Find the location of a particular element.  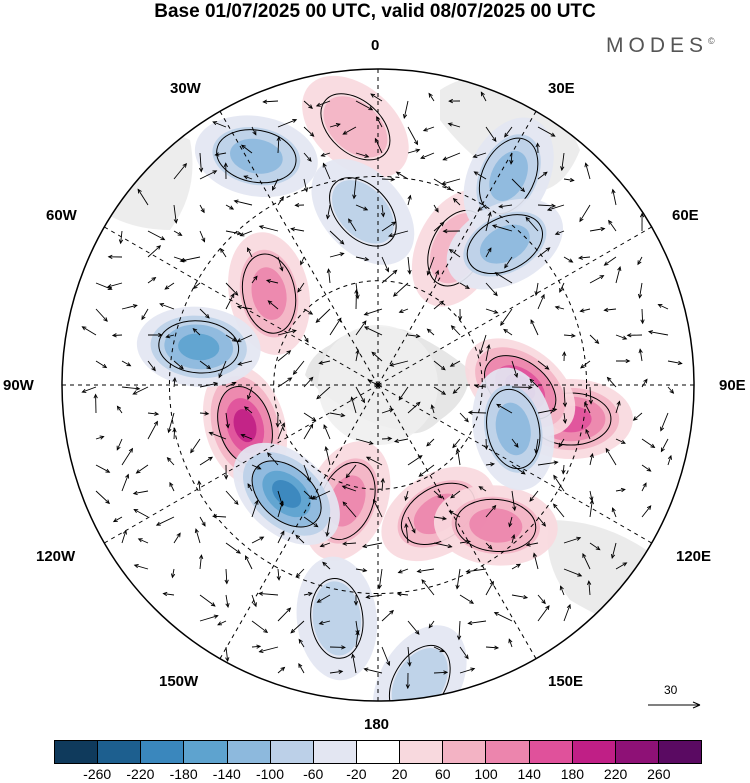

colorbar-tick-label: 60 is located at coordinates (443, 774).